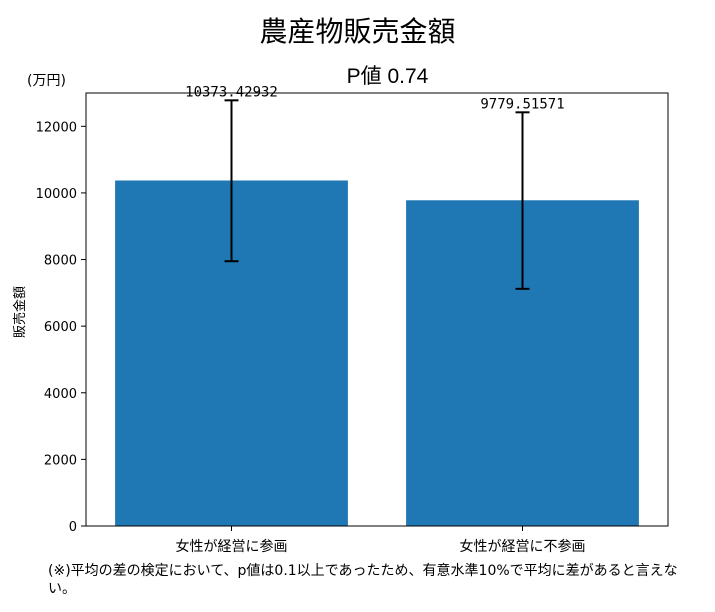  Describe the element at coordinates (232, 546) in the screenshot. I see `x-tick-label-1: 女性が経営に参画` at that location.